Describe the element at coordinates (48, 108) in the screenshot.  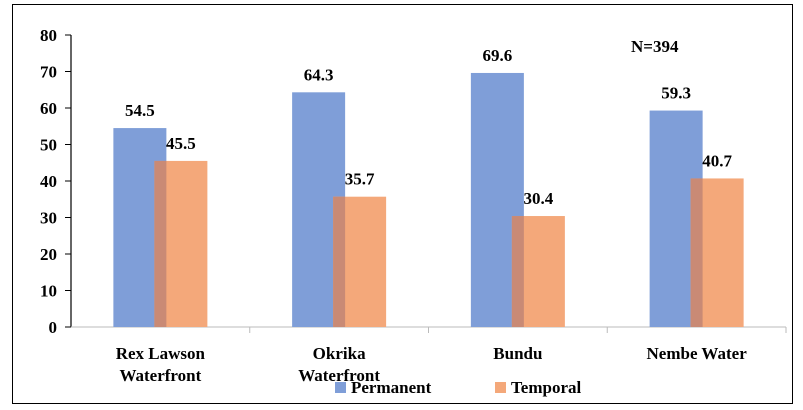
I see `y-tick-label: 60` at that location.